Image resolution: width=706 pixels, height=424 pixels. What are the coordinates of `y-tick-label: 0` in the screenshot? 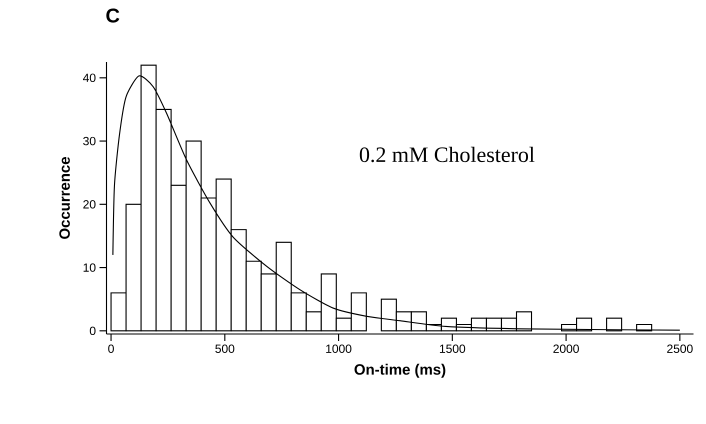 It's located at (93, 331).